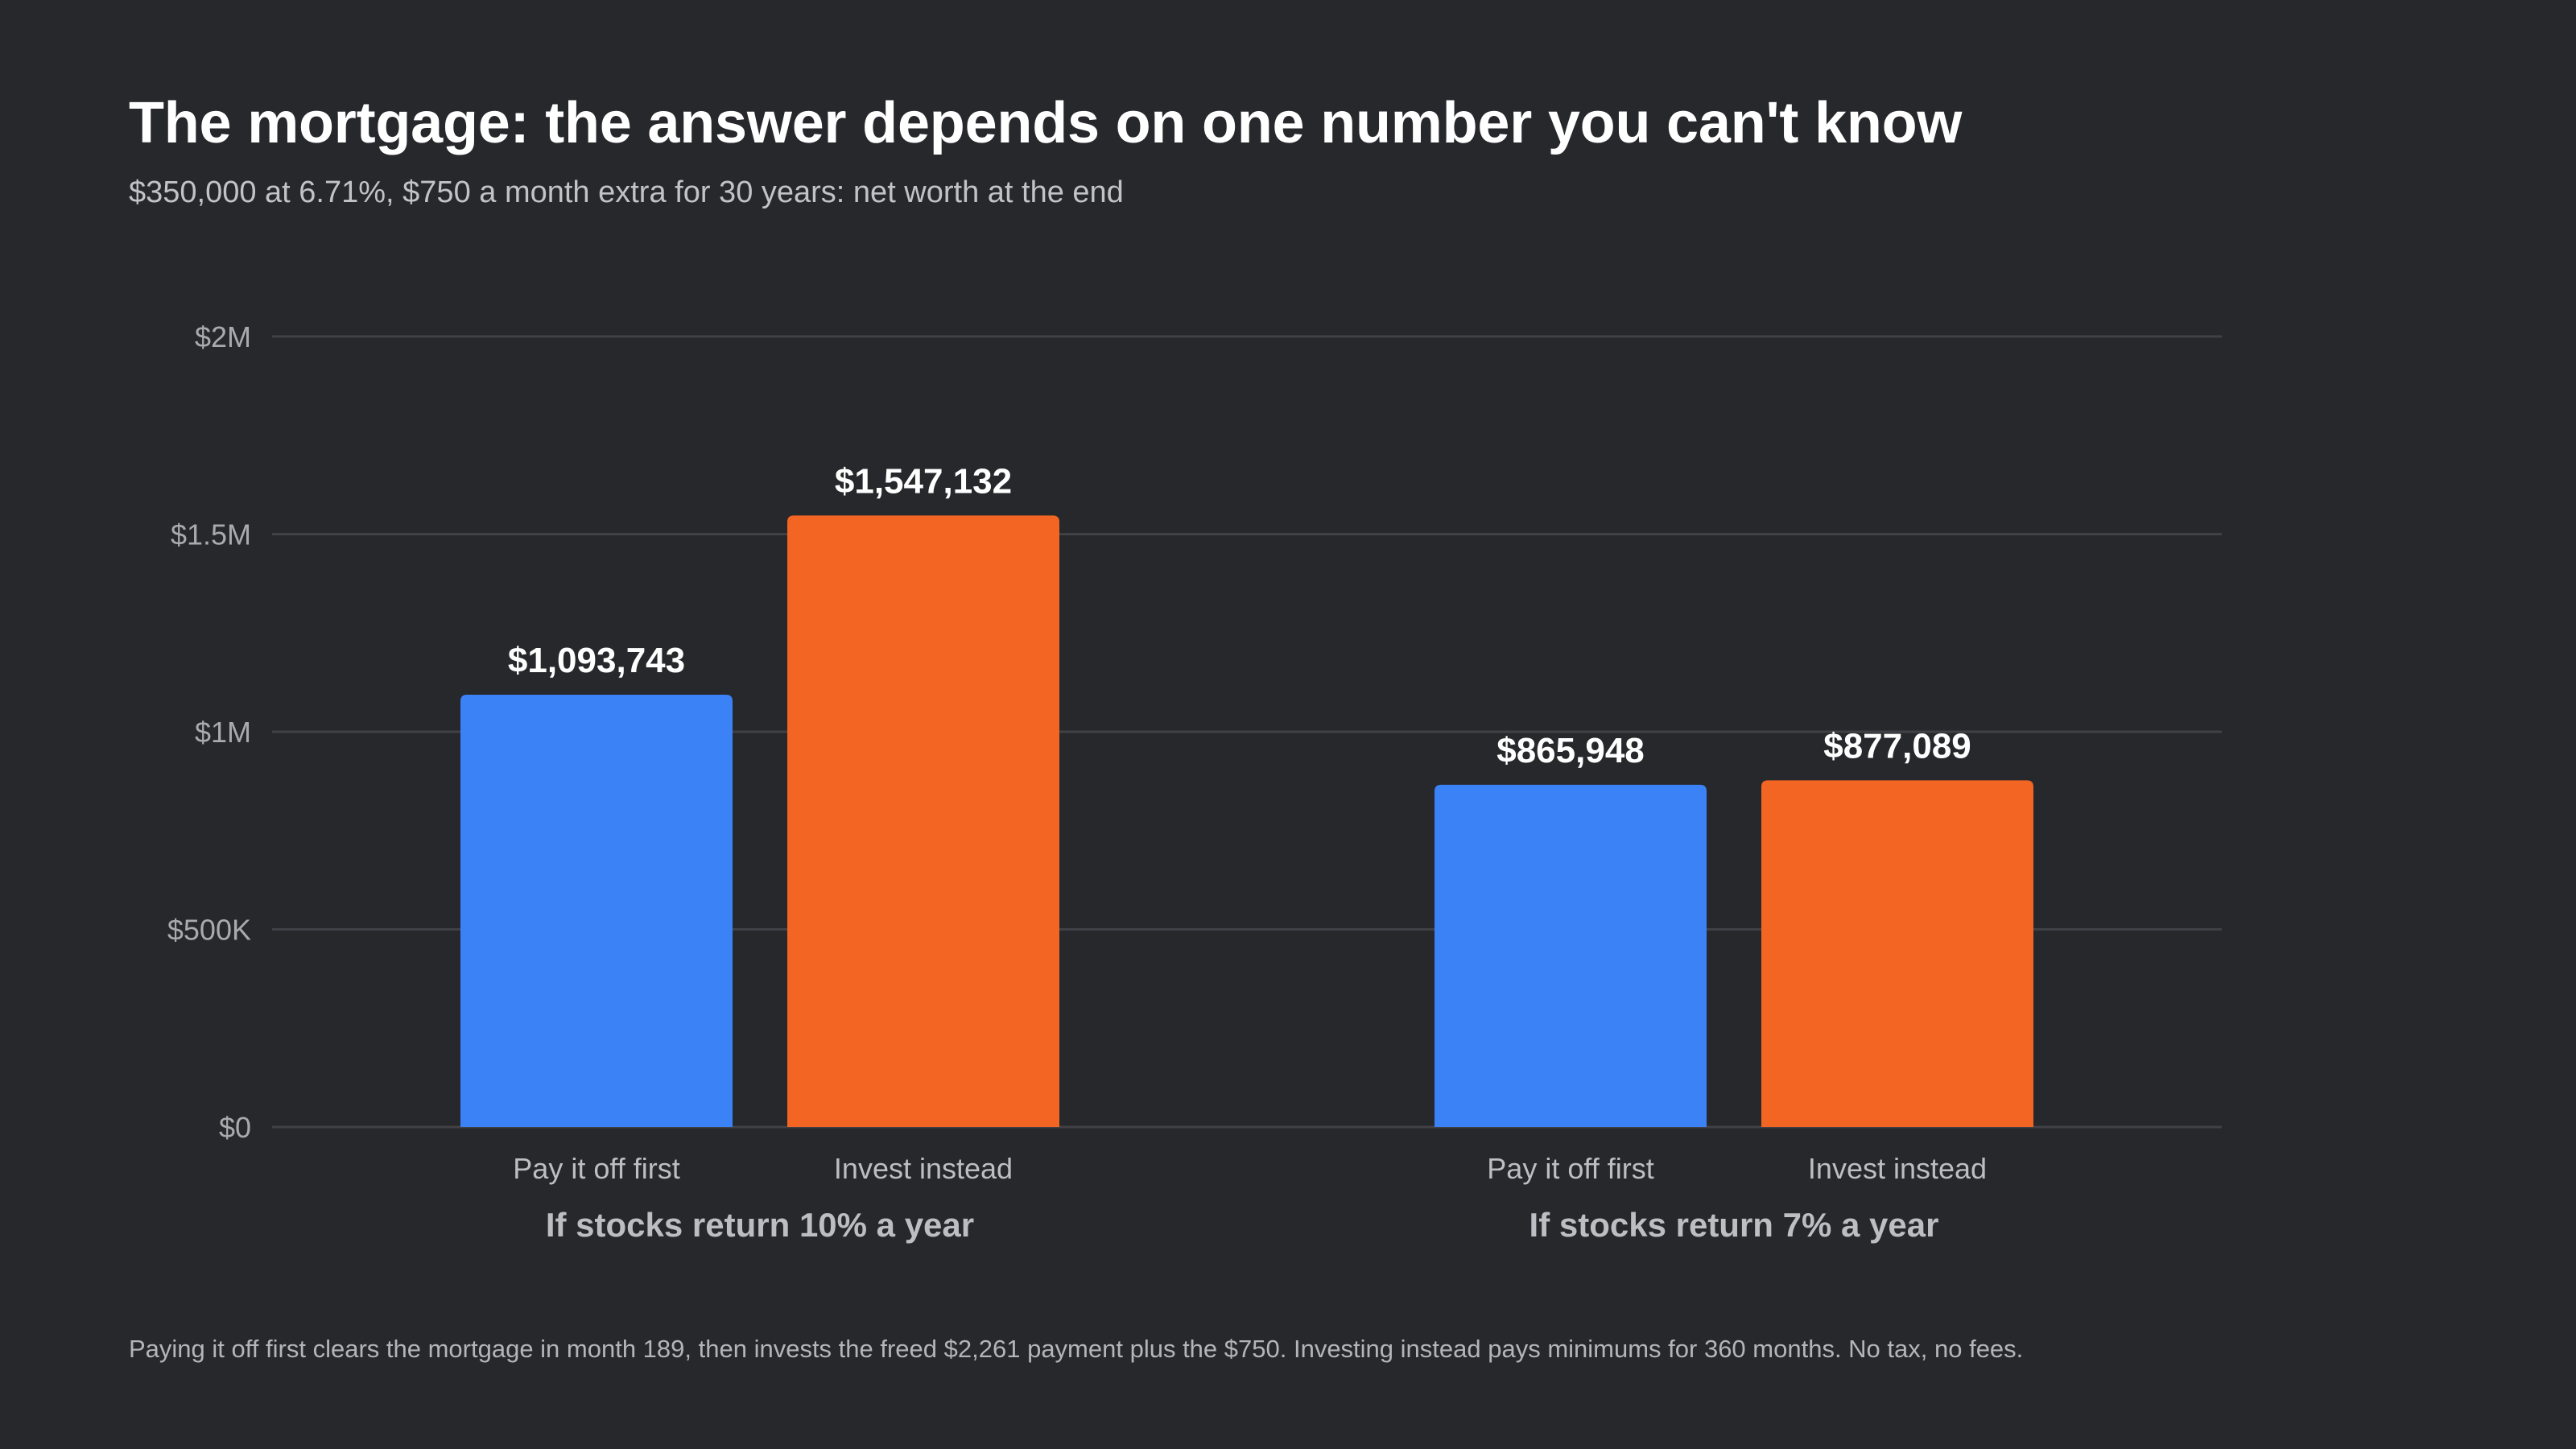 This screenshot has width=2576, height=1449. I want to click on y-tick-label: $1.5M, so click(211, 534).